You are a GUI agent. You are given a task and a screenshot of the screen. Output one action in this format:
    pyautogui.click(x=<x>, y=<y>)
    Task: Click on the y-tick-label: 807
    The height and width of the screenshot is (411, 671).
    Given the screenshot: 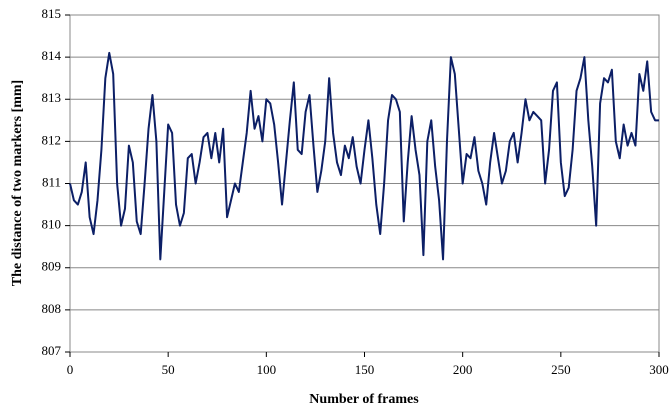 What is the action you would take?
    pyautogui.click(x=52, y=350)
    